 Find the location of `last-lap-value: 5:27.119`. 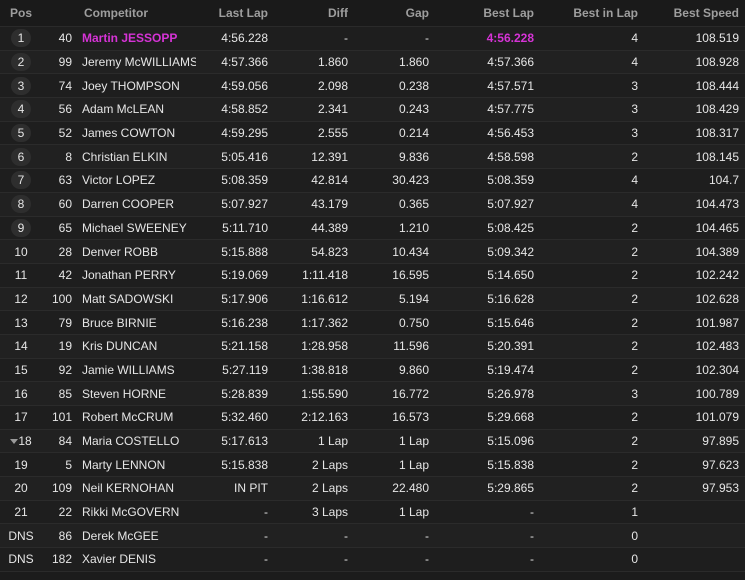

last-lap-value: 5:27.119 is located at coordinates (245, 369).